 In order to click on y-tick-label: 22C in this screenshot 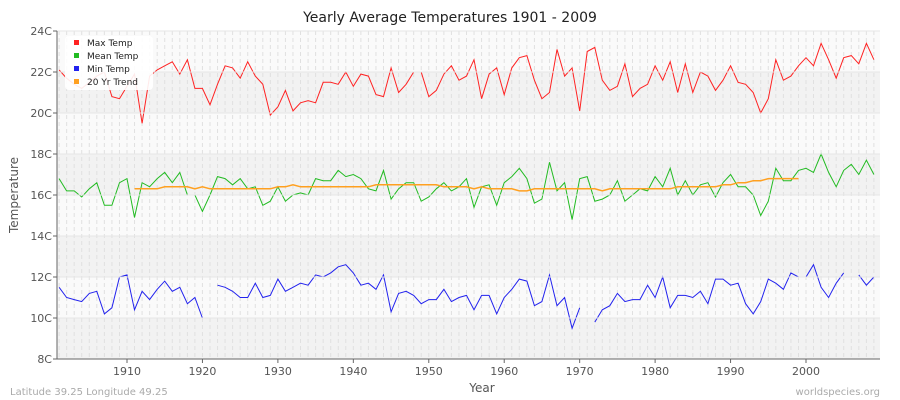, I will do `click(41, 72)`.